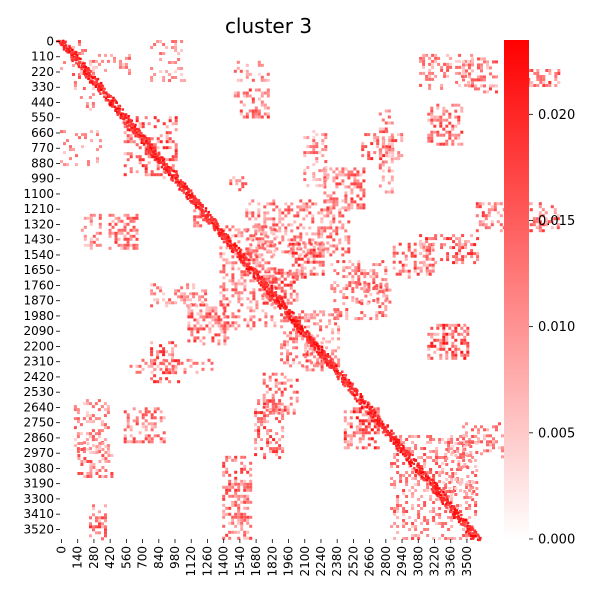 This screenshot has height=600, width=600. What do you see at coordinates (556, 115) in the screenshot?
I see `colorbar-tick-label: 0.020` at bounding box center [556, 115].